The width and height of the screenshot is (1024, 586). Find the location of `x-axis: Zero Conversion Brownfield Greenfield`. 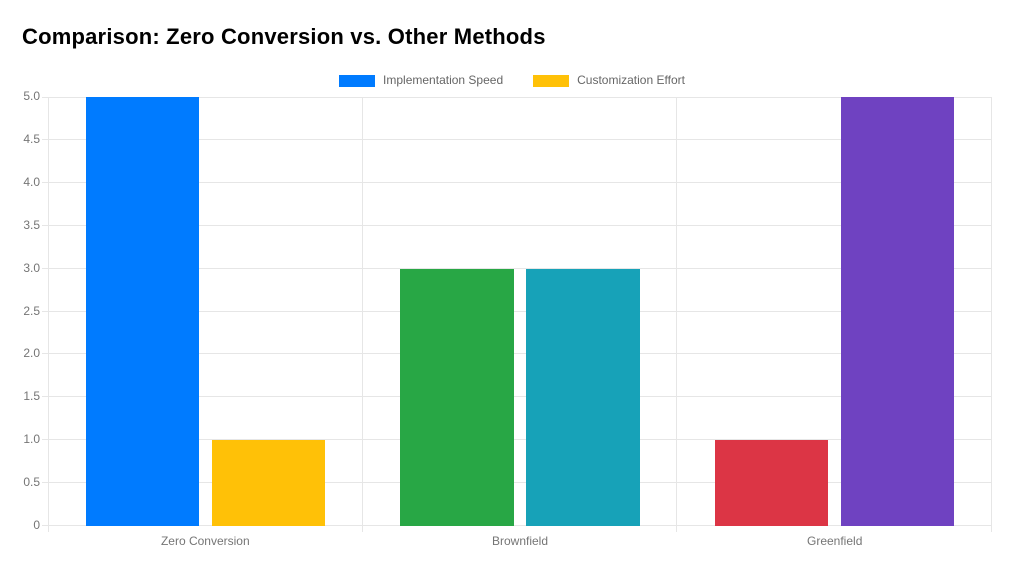

x-axis: Zero Conversion Brownfield Greenfield is located at coordinates (520, 543).